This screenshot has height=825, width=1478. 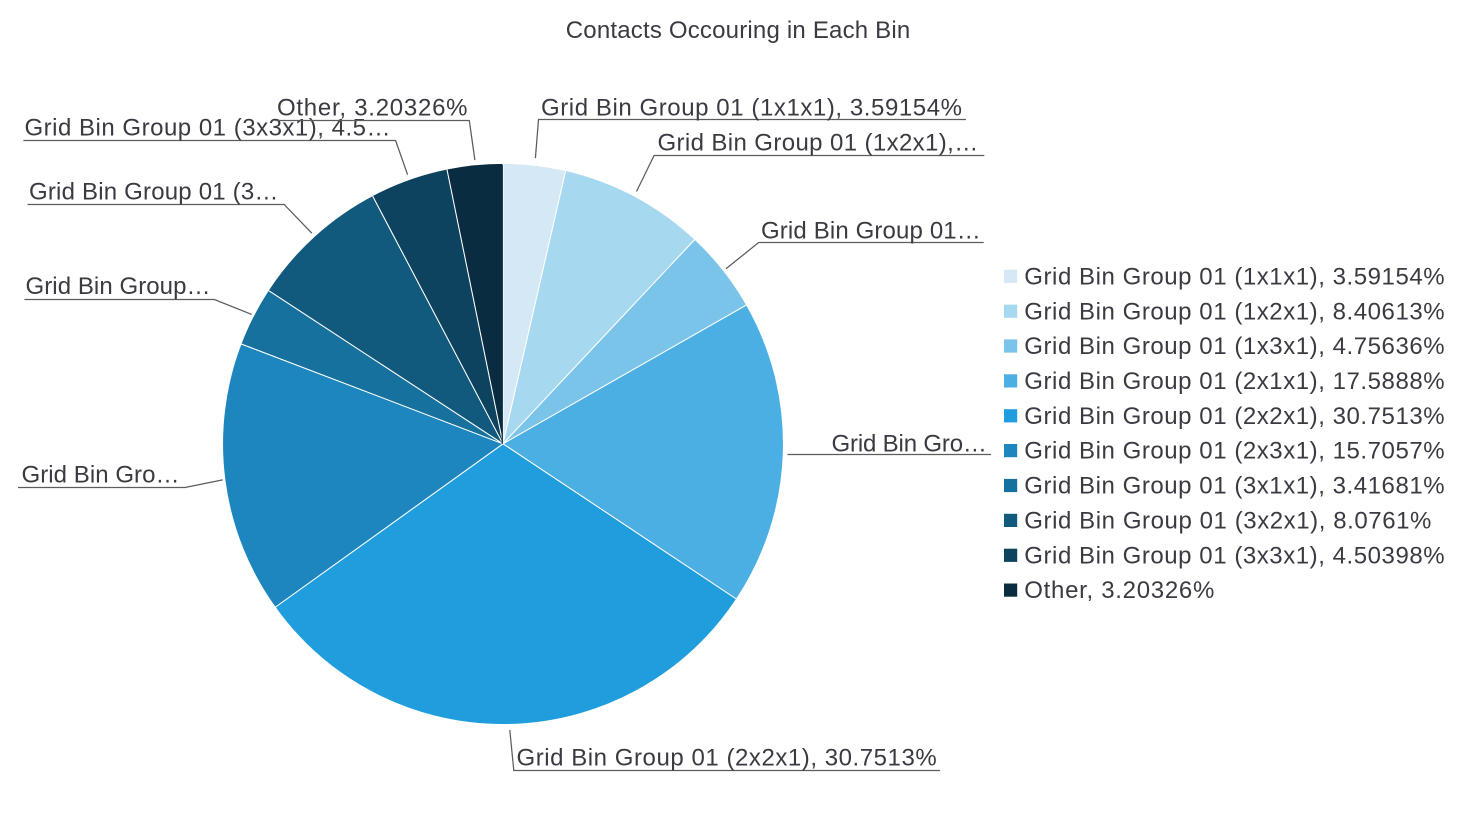 What do you see at coordinates (1234, 346) in the screenshot?
I see `svg-text:Grid Bin Group 01 (1x3x1), 4.7: Grid Bin Group 01 (1x3x1), 4.75636%` at bounding box center [1234, 346].